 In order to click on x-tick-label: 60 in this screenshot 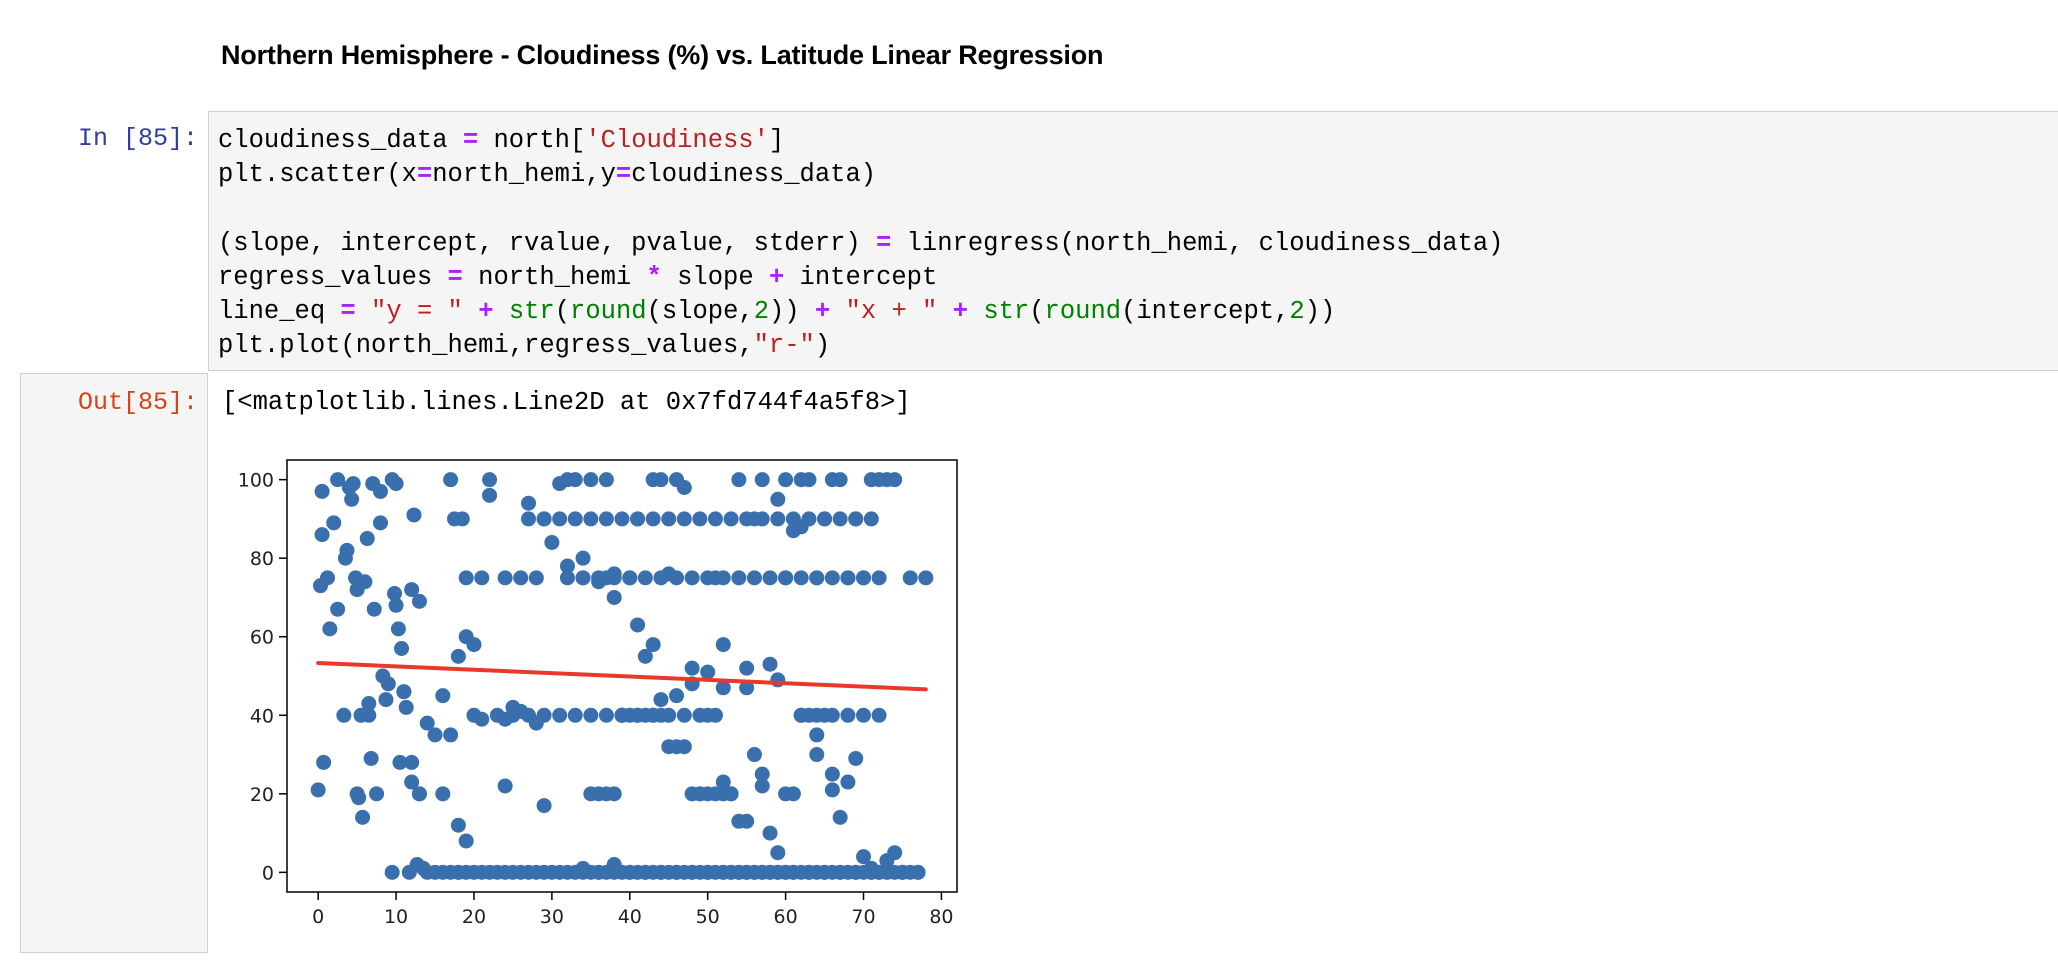, I will do `click(786, 917)`.